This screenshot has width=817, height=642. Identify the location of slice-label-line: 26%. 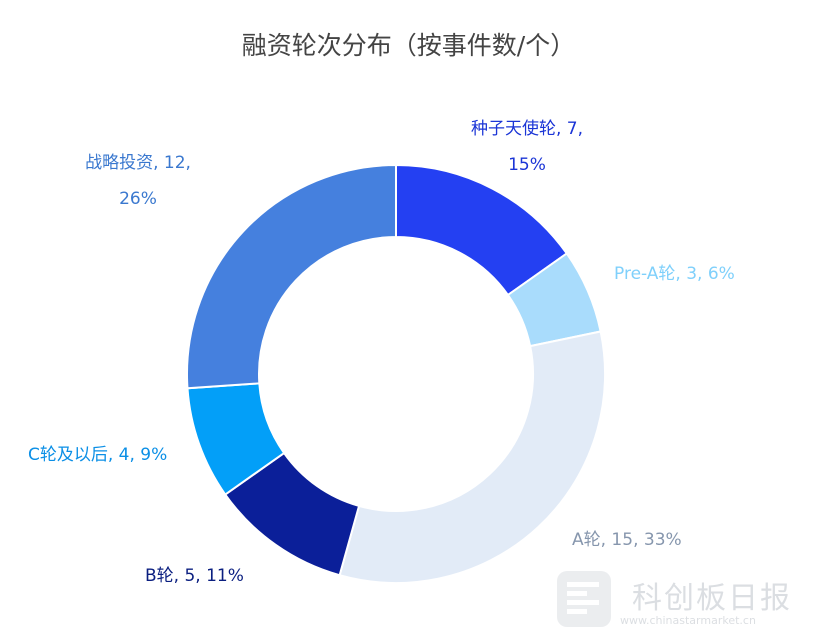
(138, 199).